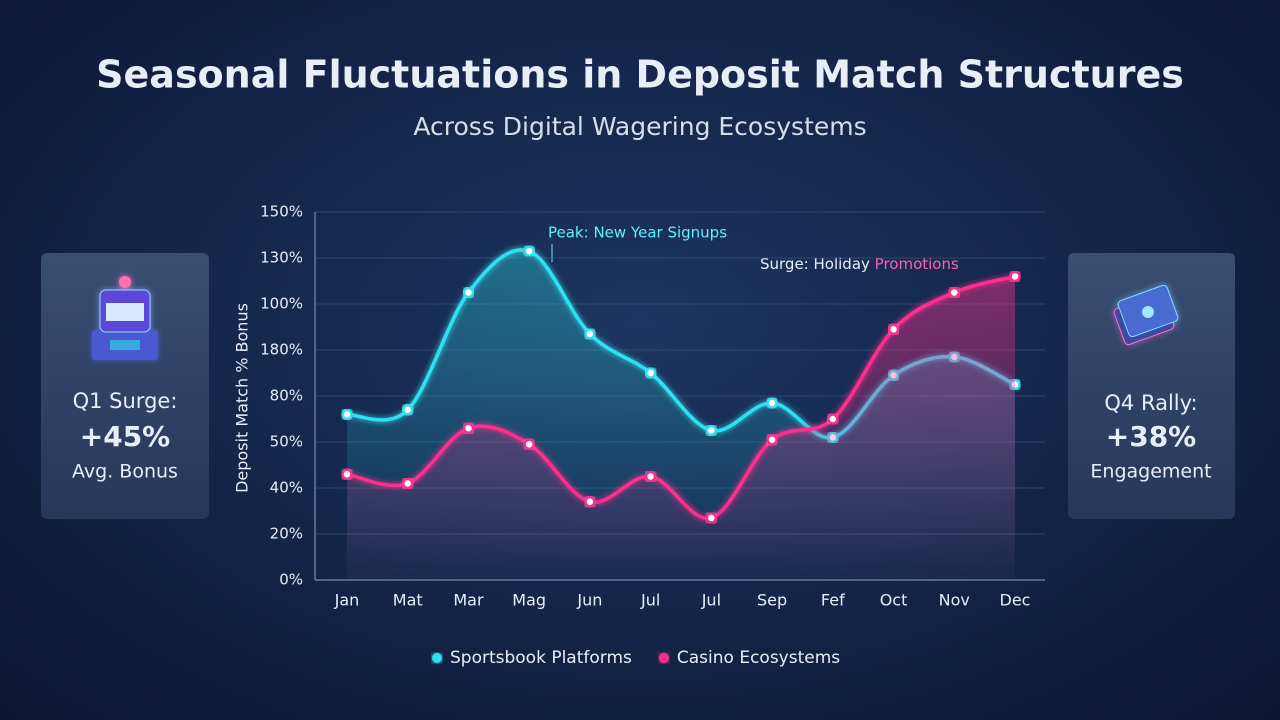 This screenshot has height=720, width=1280. Describe the element at coordinates (281, 350) in the screenshot. I see `y-tick-label: 180%` at that location.